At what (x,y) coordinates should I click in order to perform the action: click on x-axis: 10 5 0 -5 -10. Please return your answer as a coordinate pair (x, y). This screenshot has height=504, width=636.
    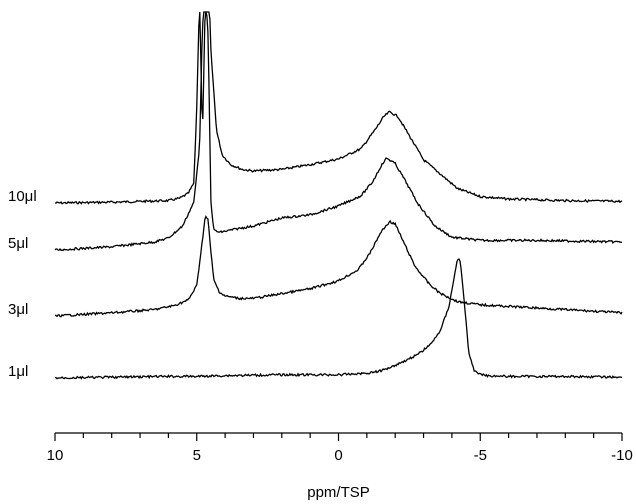
    Looking at the image, I should click on (340, 448).